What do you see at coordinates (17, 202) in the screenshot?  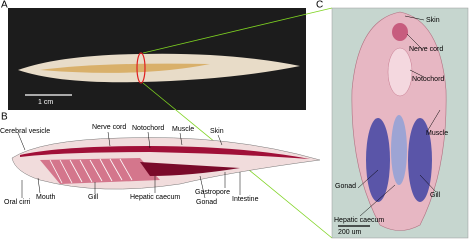 I see `label: Oral cirri` at bounding box center [17, 202].